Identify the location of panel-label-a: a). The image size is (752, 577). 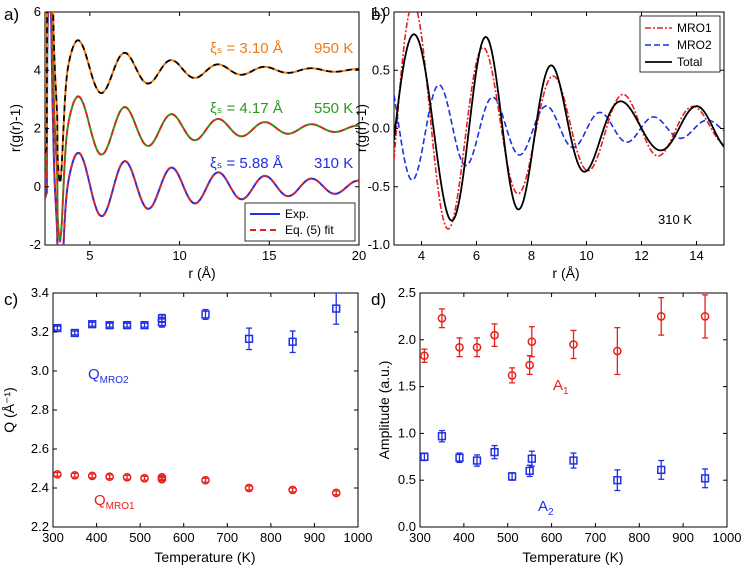
(11, 14).